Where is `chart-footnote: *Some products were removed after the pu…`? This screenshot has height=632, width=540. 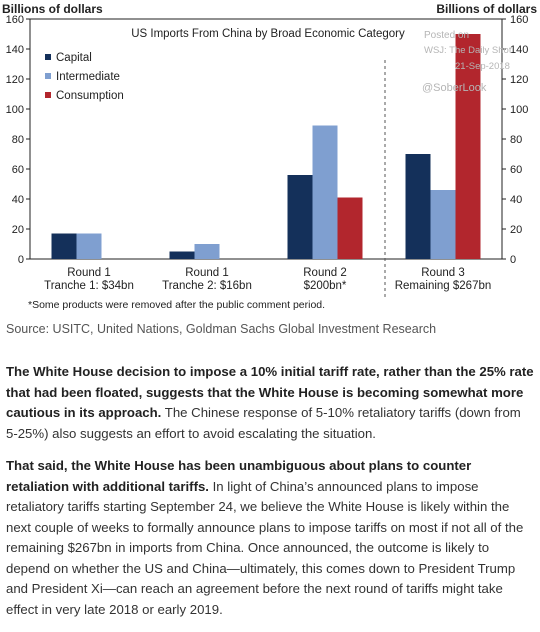
chart-footnote: *Some products were removed after the pu… is located at coordinates (176, 305).